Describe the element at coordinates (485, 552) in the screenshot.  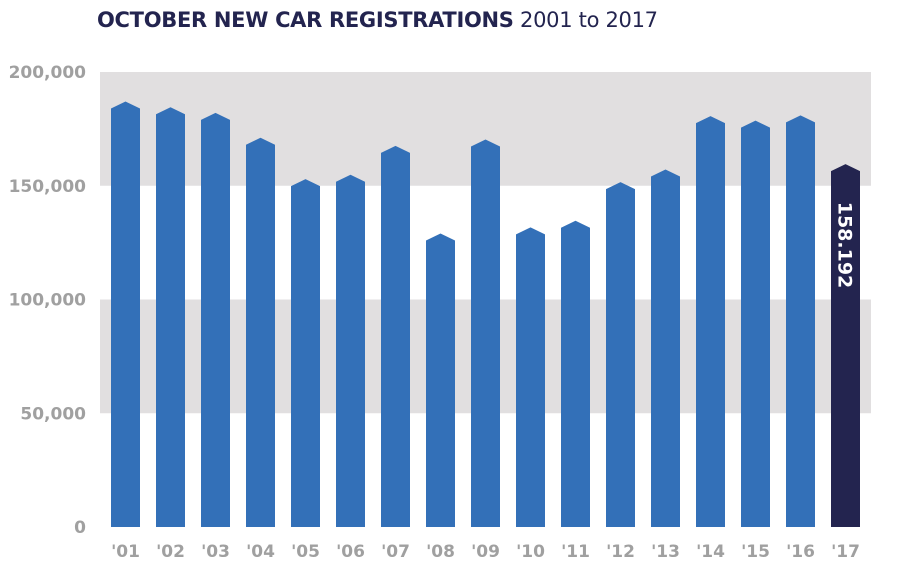
I see `x-tick-label: '09` at that location.